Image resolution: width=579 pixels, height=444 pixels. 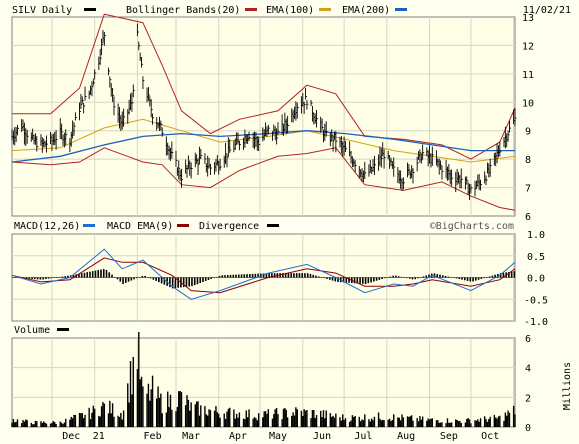 What do you see at coordinates (472, 226) in the screenshot?
I see `bigcharts-watermark: ©BigCharts.com` at bounding box center [472, 226].